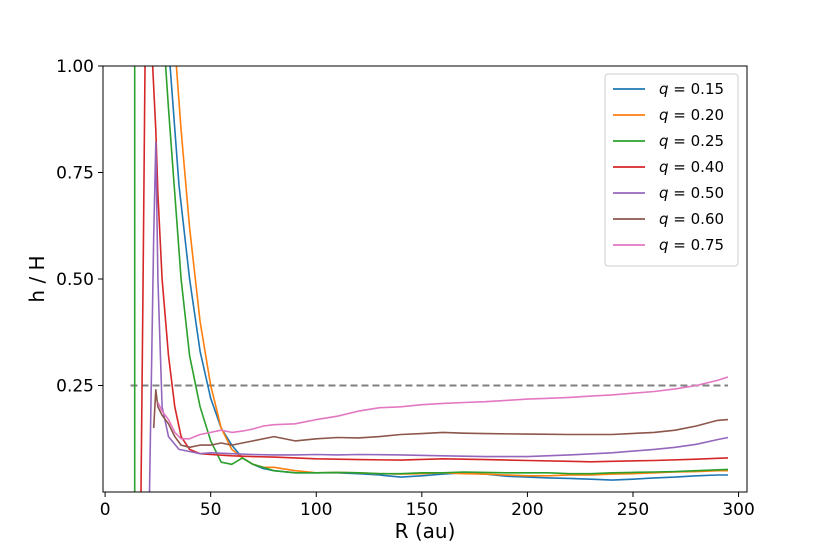  I want to click on legend-label-6: q = 0.60, so click(691, 219).